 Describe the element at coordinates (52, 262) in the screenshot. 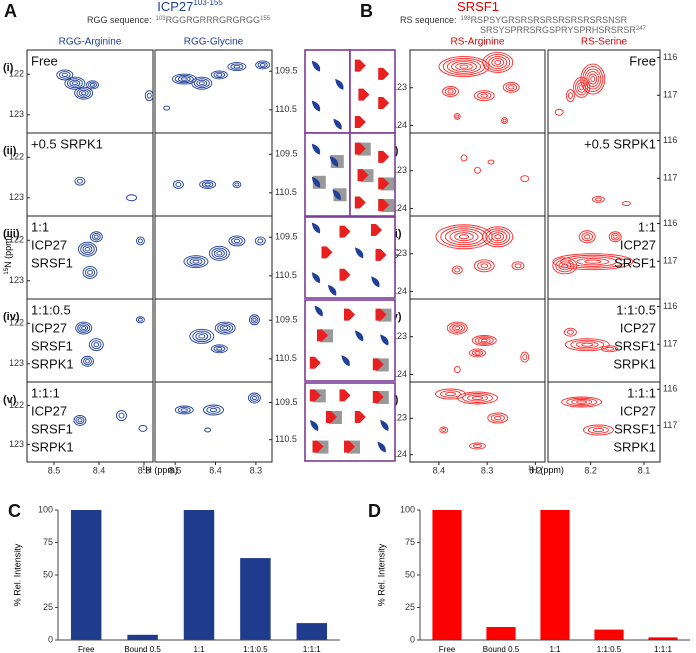

I see `condition-text: SRSF1` at that location.